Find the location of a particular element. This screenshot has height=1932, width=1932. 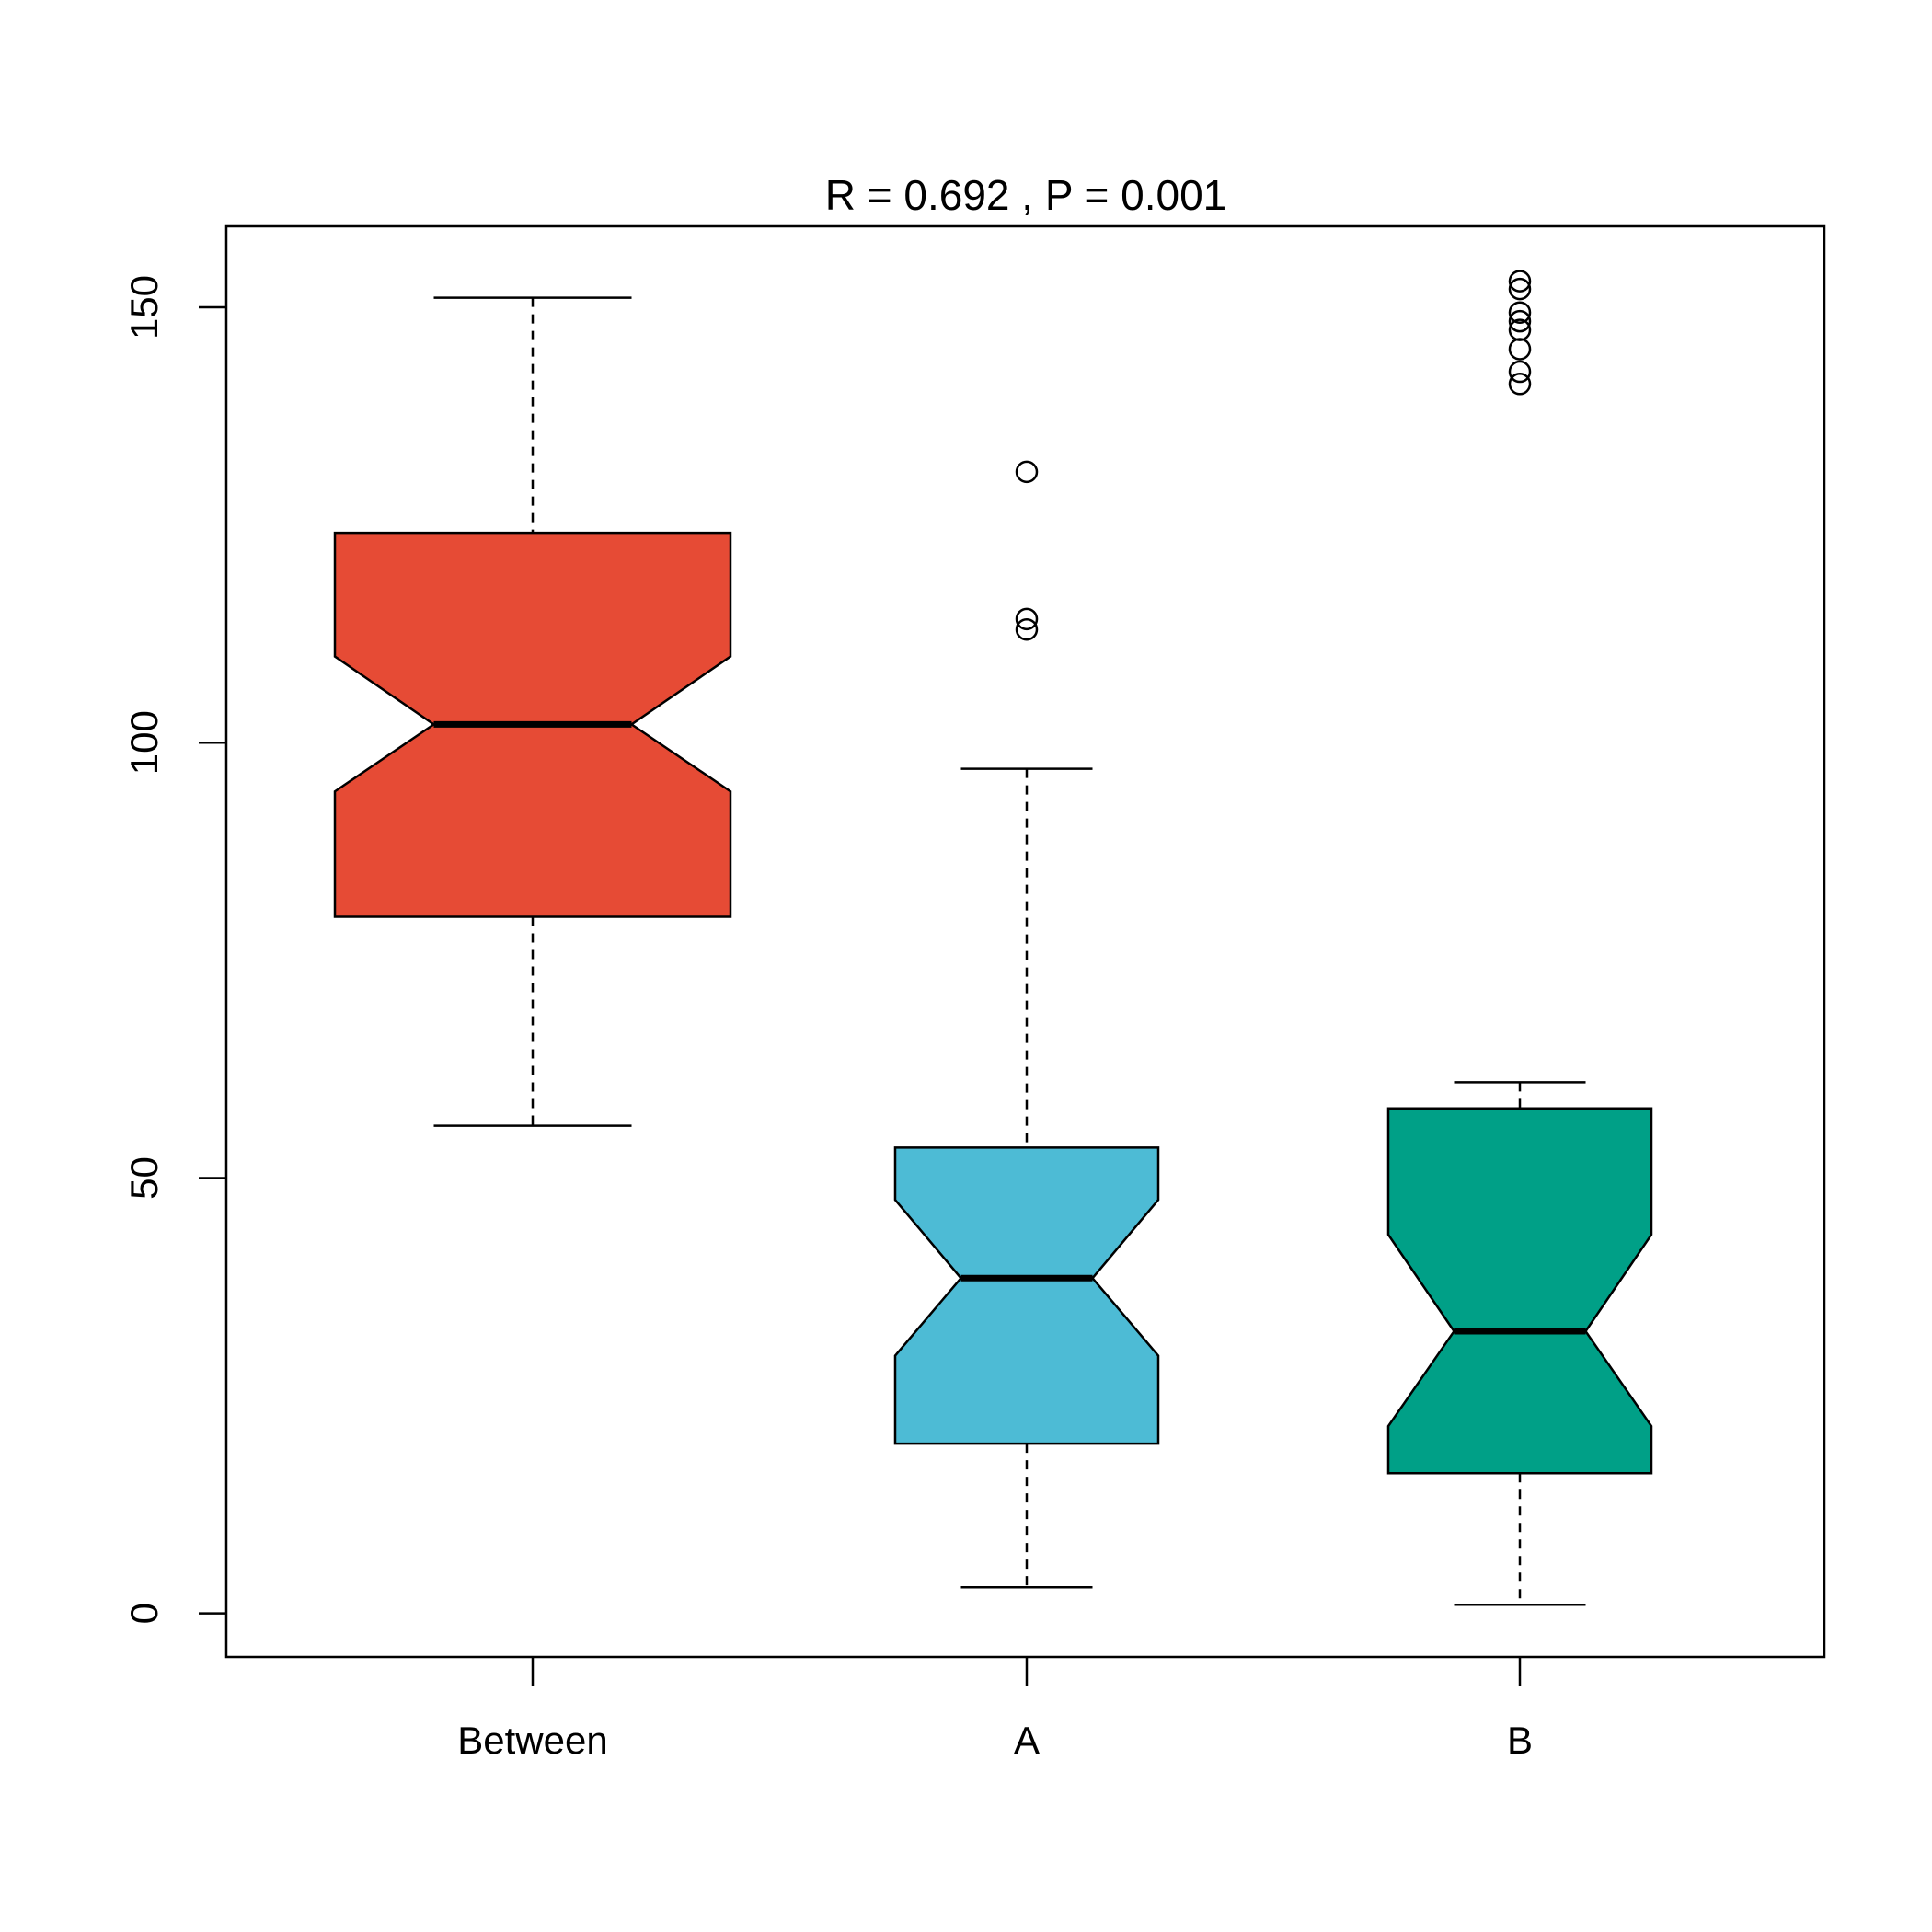

chart-title: R = 0.692 , P = 0.001 is located at coordinates (1025, 195).